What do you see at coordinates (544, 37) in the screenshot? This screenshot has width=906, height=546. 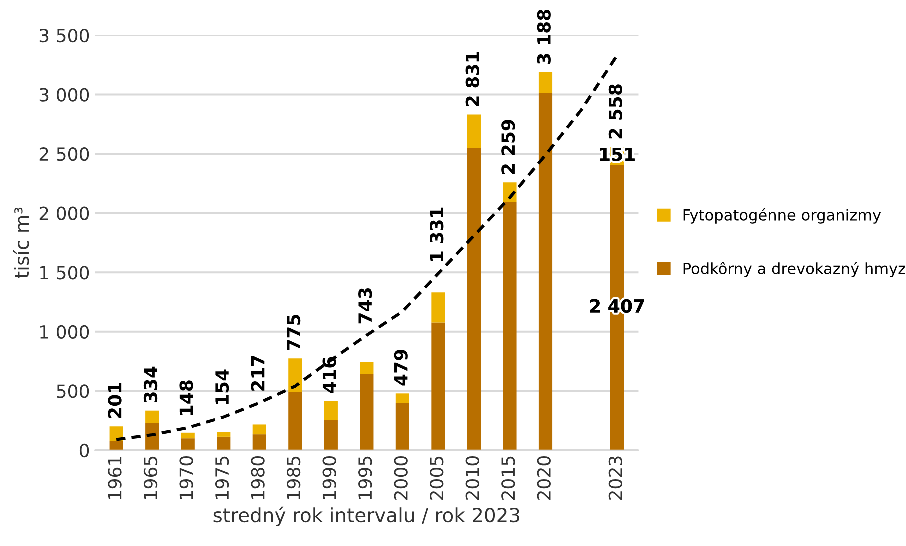 I see `total-label: 3 188` at bounding box center [544, 37].